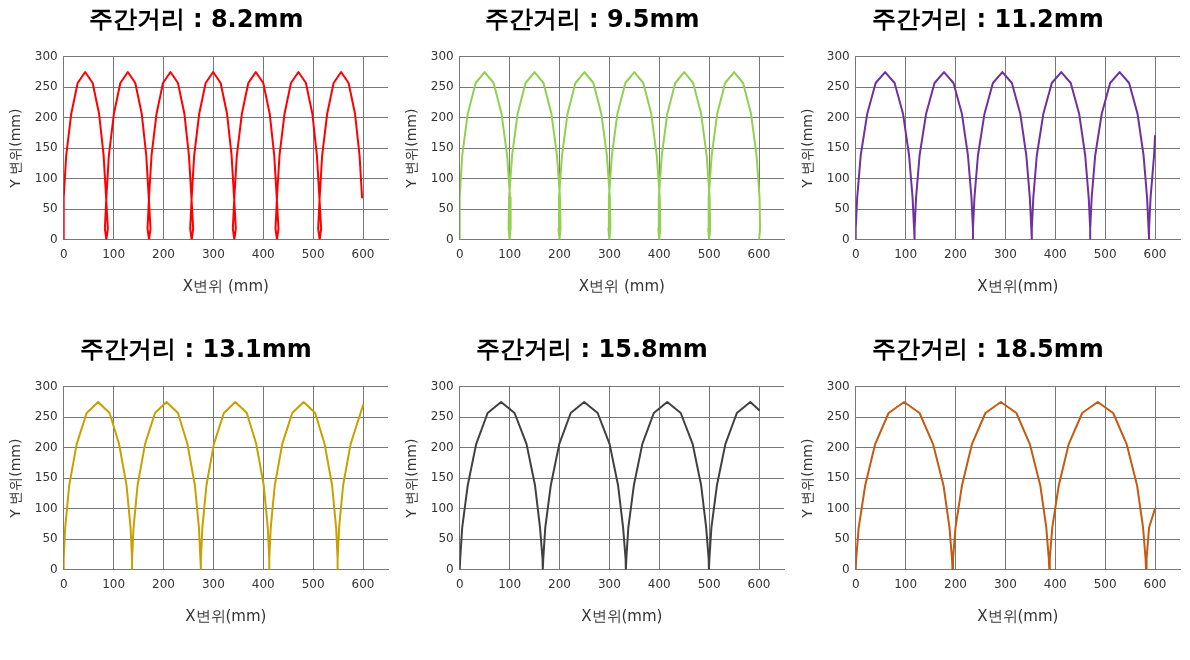  I want to click on chart-title: 주간거리 : 18.5mm, so click(988, 348).